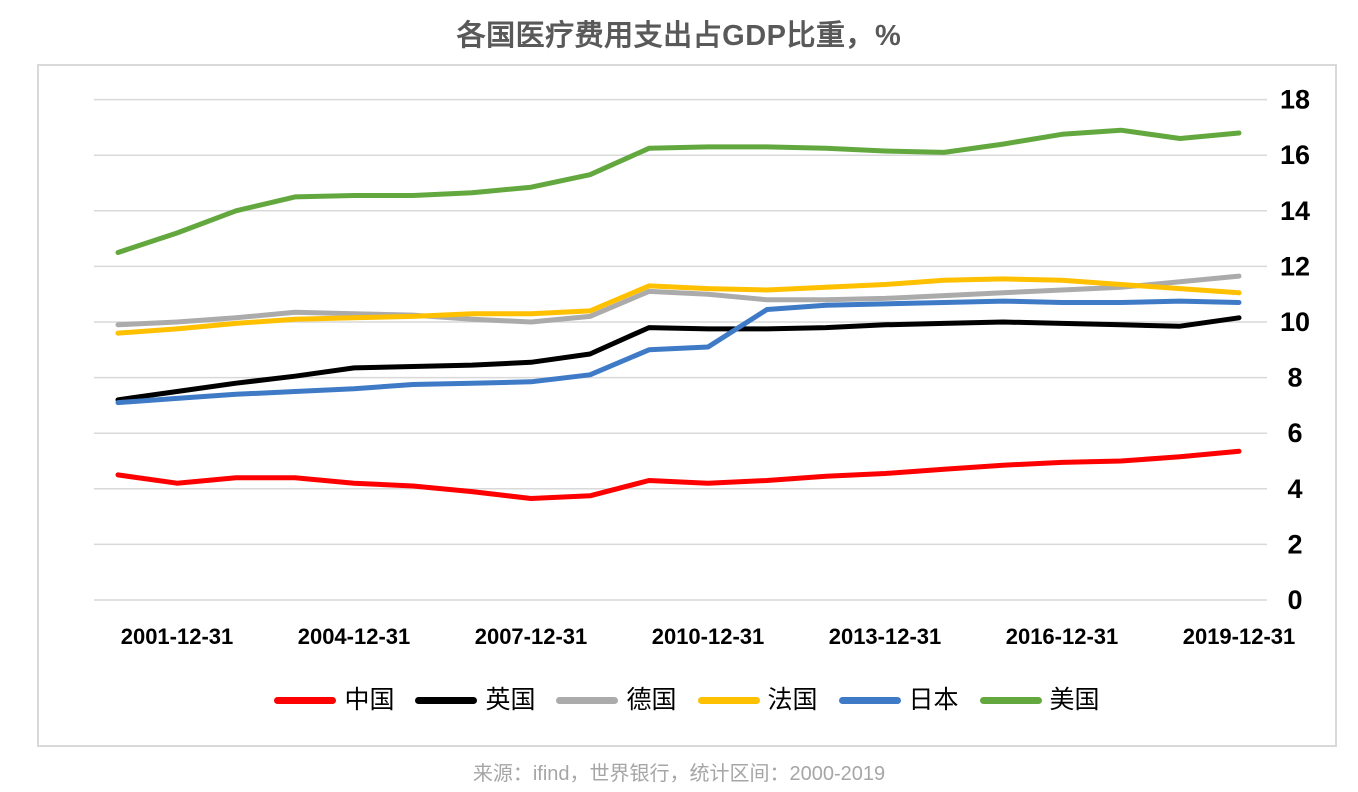 This screenshot has width=1358, height=792. I want to click on legend-item-uk: 英国, so click(475, 700).